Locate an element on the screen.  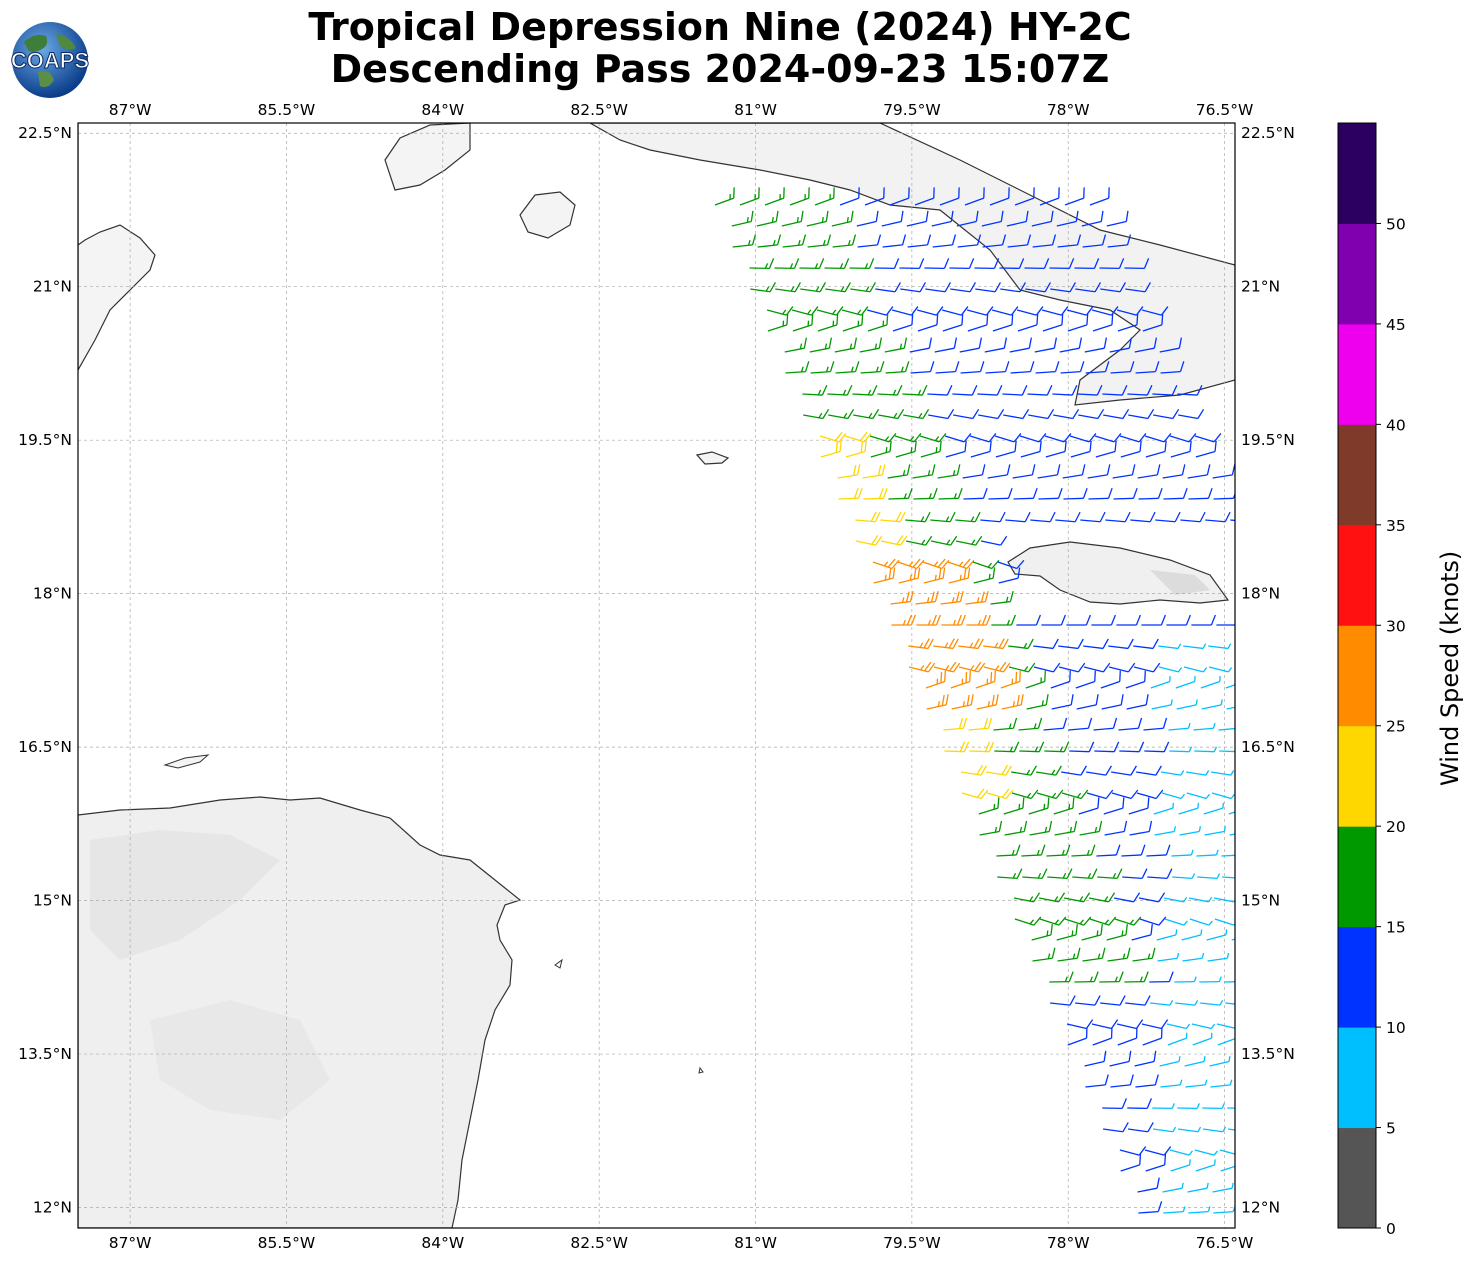
lon-tick-label-bottom: 79.5°W is located at coordinates (912, 1243).